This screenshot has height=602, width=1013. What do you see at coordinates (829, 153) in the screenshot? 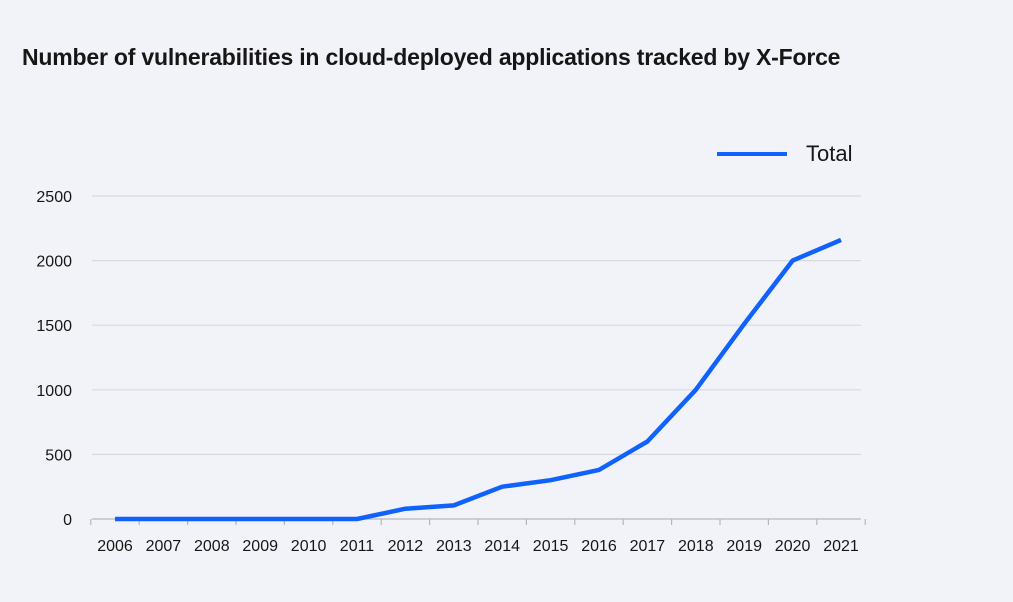
I see `legend-label-total: Total` at bounding box center [829, 153].